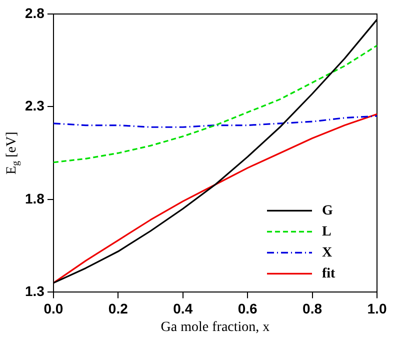  Describe the element at coordinates (54, 308) in the screenshot. I see `x-tick-label: 0.0` at that location.